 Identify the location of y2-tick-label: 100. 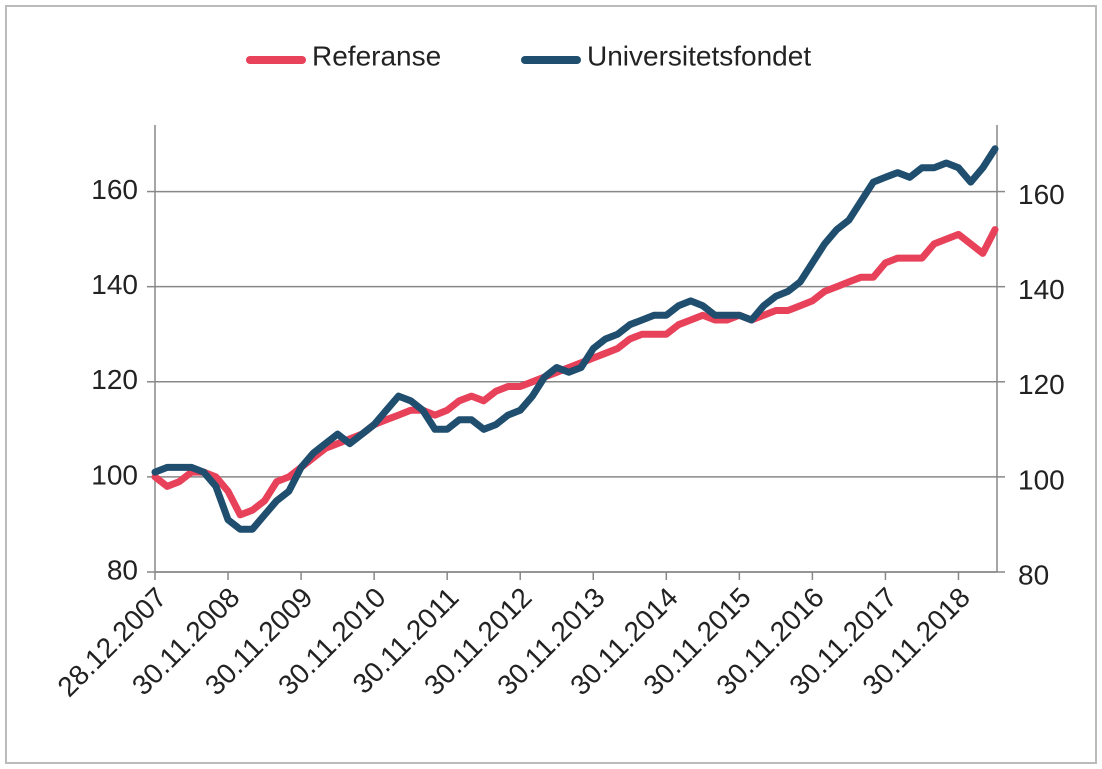
(1041, 479).